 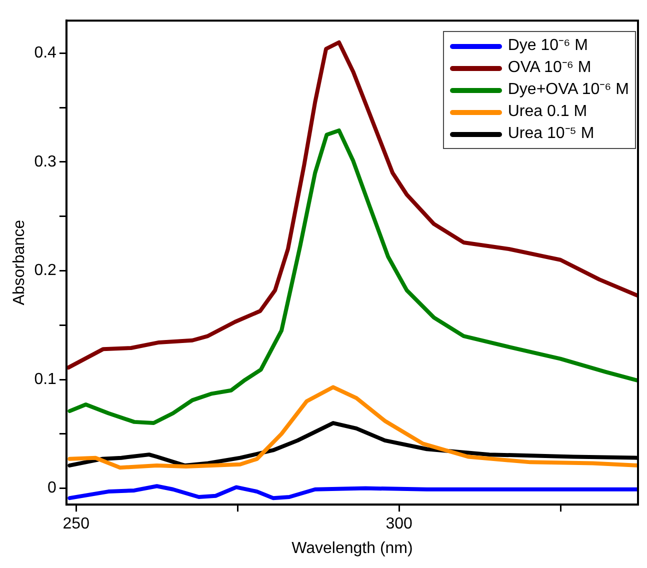 I want to click on y-tick-label: 0.1, so click(x=45, y=379).